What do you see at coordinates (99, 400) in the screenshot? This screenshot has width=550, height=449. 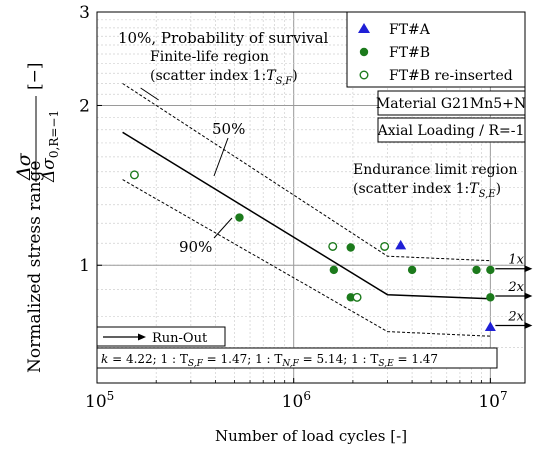 I see `x-tick-label: 10⁵` at bounding box center [99, 400].